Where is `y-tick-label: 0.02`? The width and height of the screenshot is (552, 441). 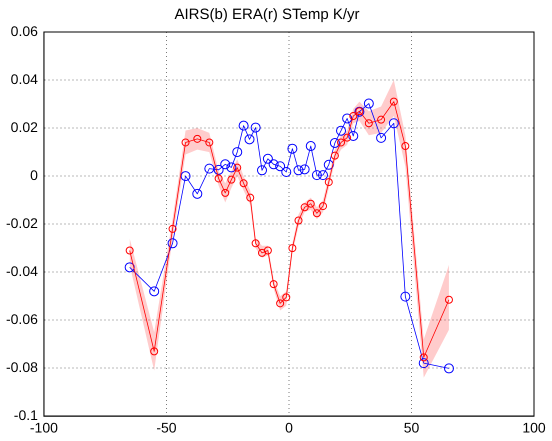
y-tick-label: 0.02 is located at coordinates (24, 126).